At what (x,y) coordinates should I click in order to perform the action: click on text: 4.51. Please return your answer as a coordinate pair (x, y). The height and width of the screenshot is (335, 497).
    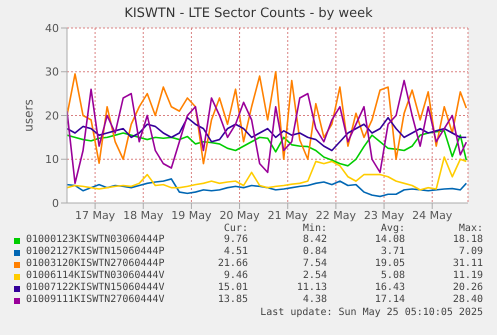
    Looking at the image, I should click on (236, 251).